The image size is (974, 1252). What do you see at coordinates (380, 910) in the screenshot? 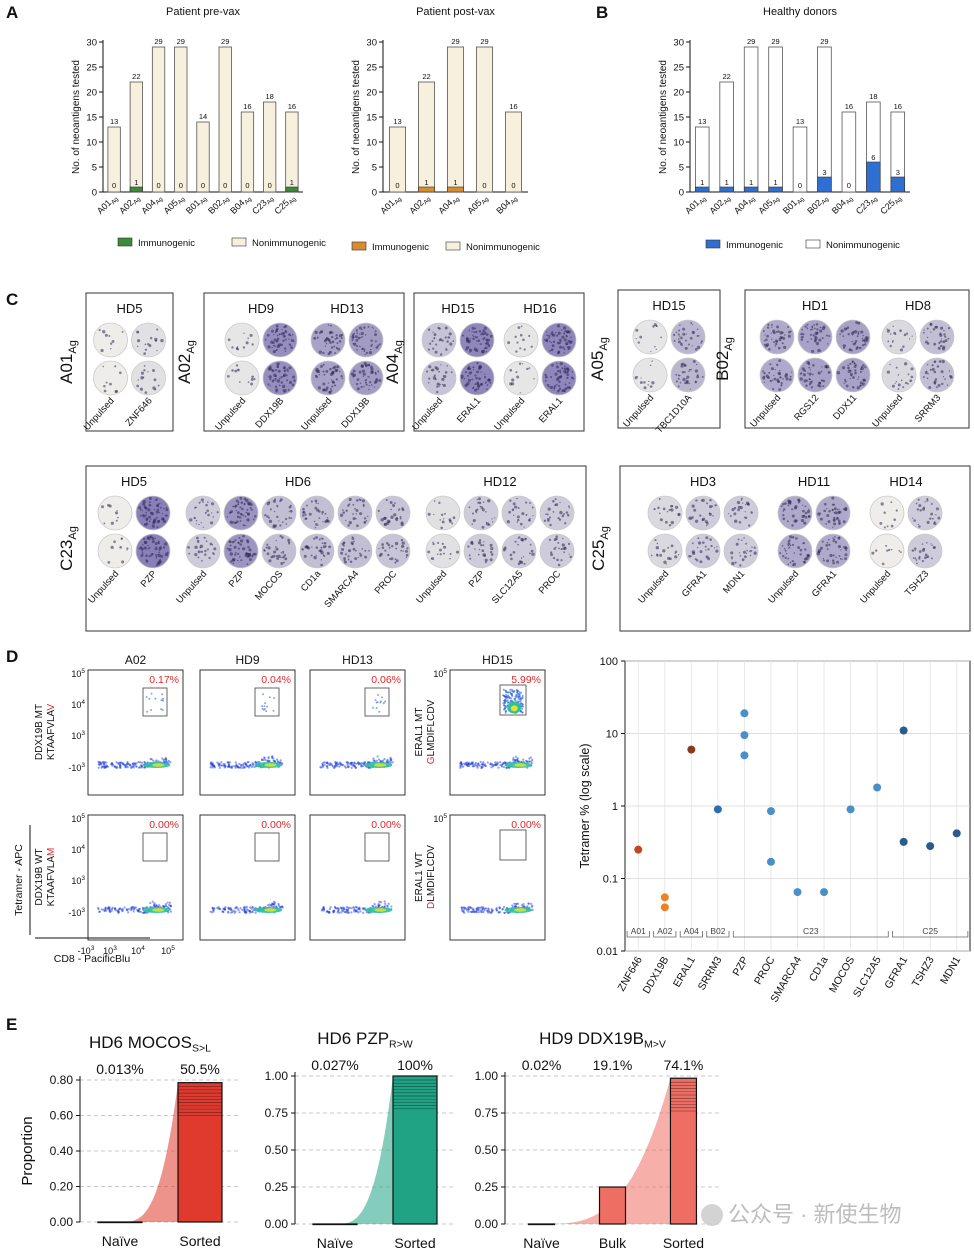
I see `flow-density-peak` at bounding box center [380, 910].